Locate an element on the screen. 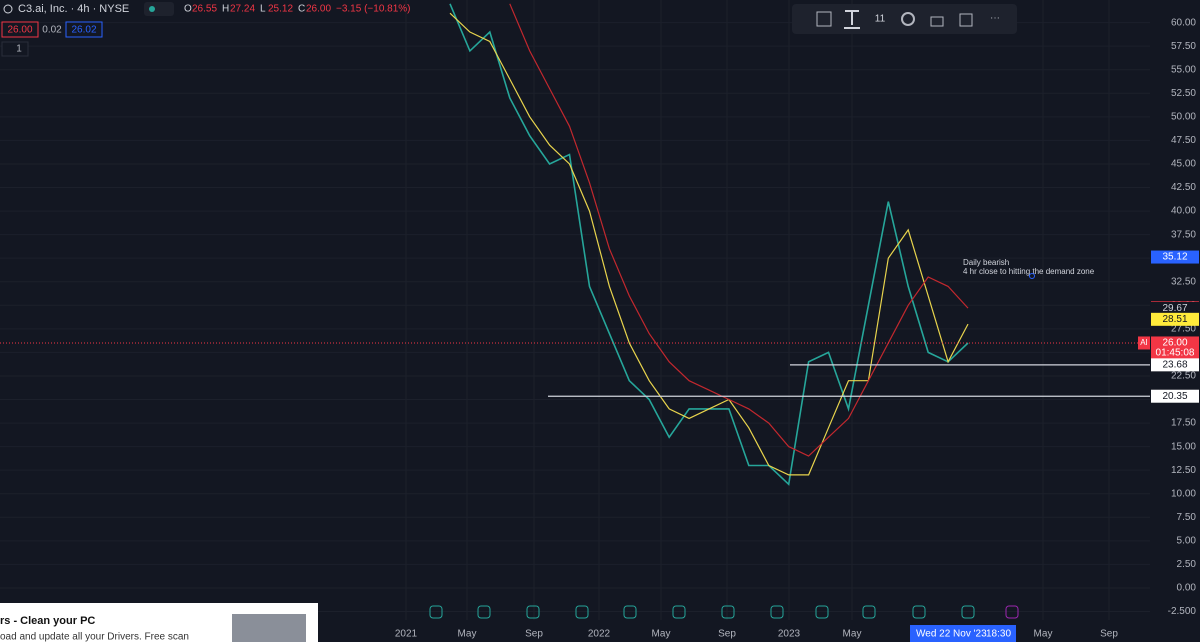 The width and height of the screenshot is (1200, 642). y-tick-label: 60.00 is located at coordinates (1183, 22).